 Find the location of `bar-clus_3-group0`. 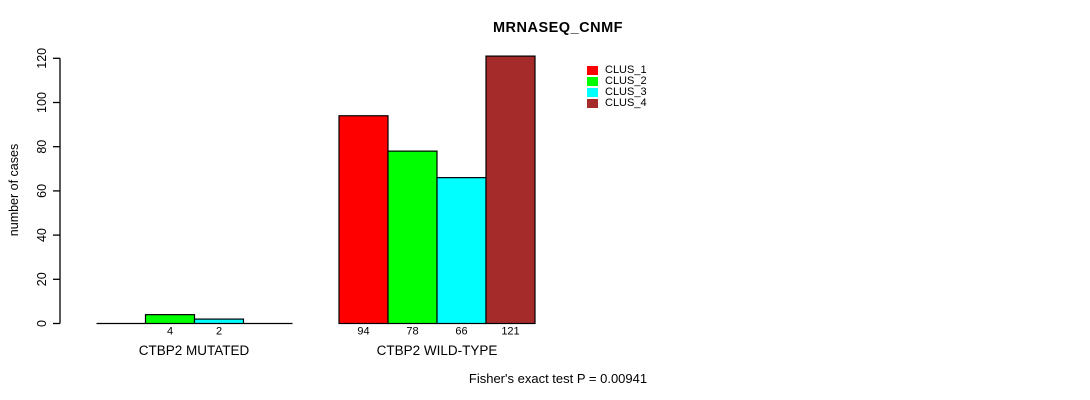

bar-clus_3-group0 is located at coordinates (219, 321).